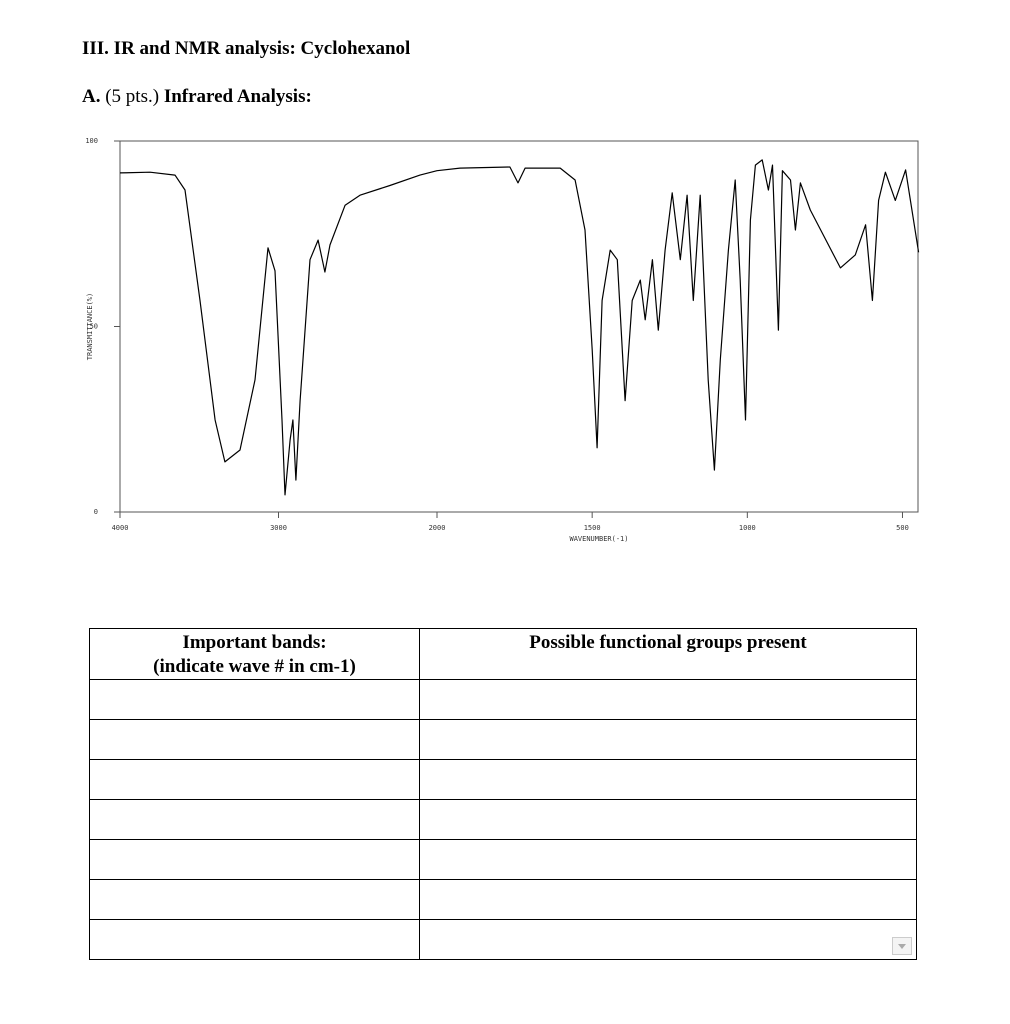 This screenshot has height=1024, width=1010. I want to click on dropdown, so click(902, 946).